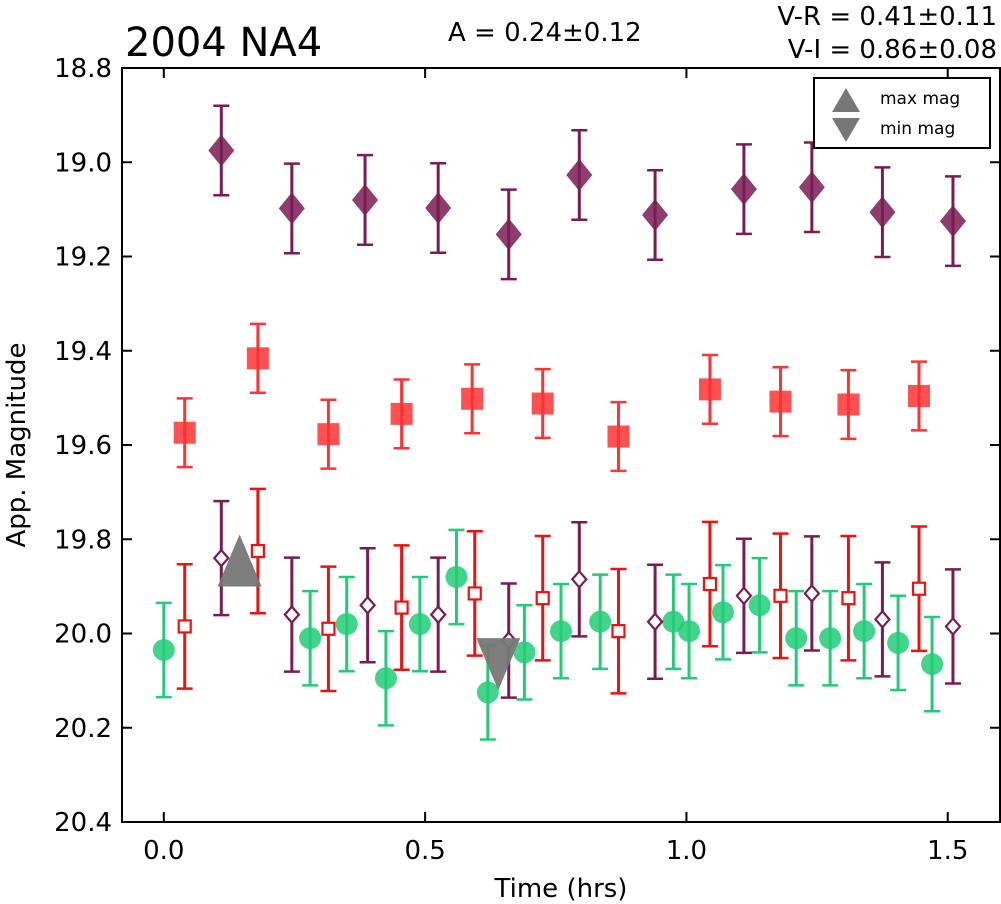 This screenshot has height=904, width=1001. Describe the element at coordinates (83, 823) in the screenshot. I see `y-tick-label: 20.4` at that location.